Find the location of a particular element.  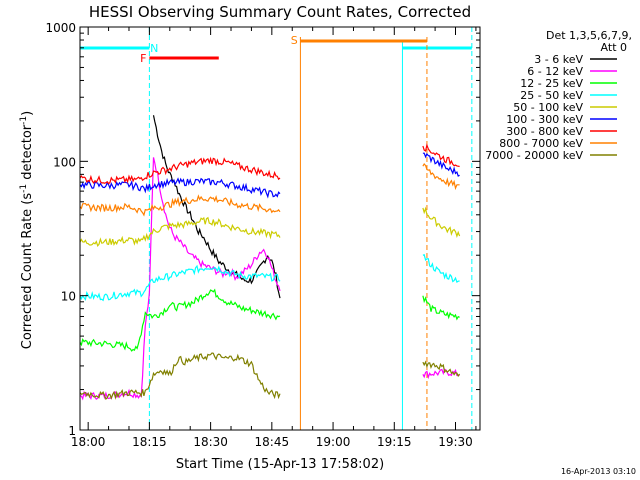

legend-header-line-1: Det 1,3,5,6,7,9, is located at coordinates (589, 35).